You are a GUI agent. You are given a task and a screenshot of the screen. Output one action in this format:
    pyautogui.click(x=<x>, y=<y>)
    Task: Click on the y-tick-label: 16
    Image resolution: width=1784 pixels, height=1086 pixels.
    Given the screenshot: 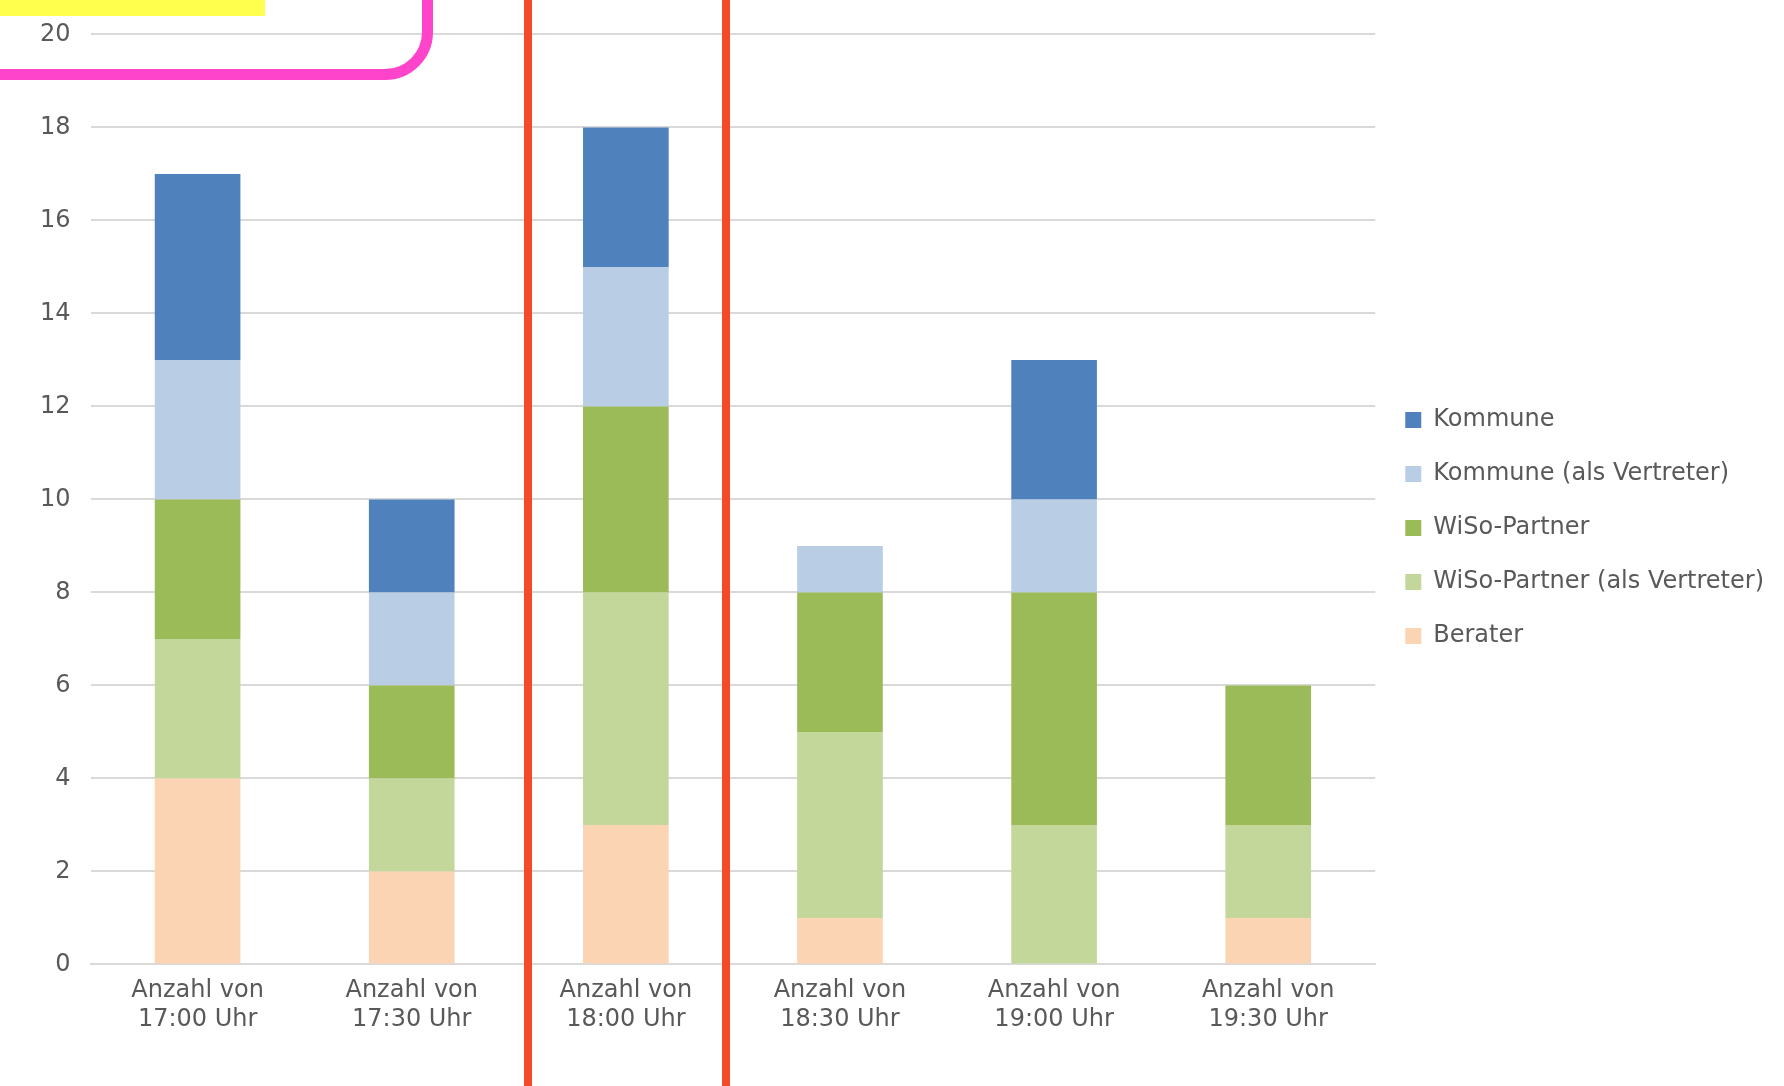 What is the action you would take?
    pyautogui.click(x=55, y=218)
    